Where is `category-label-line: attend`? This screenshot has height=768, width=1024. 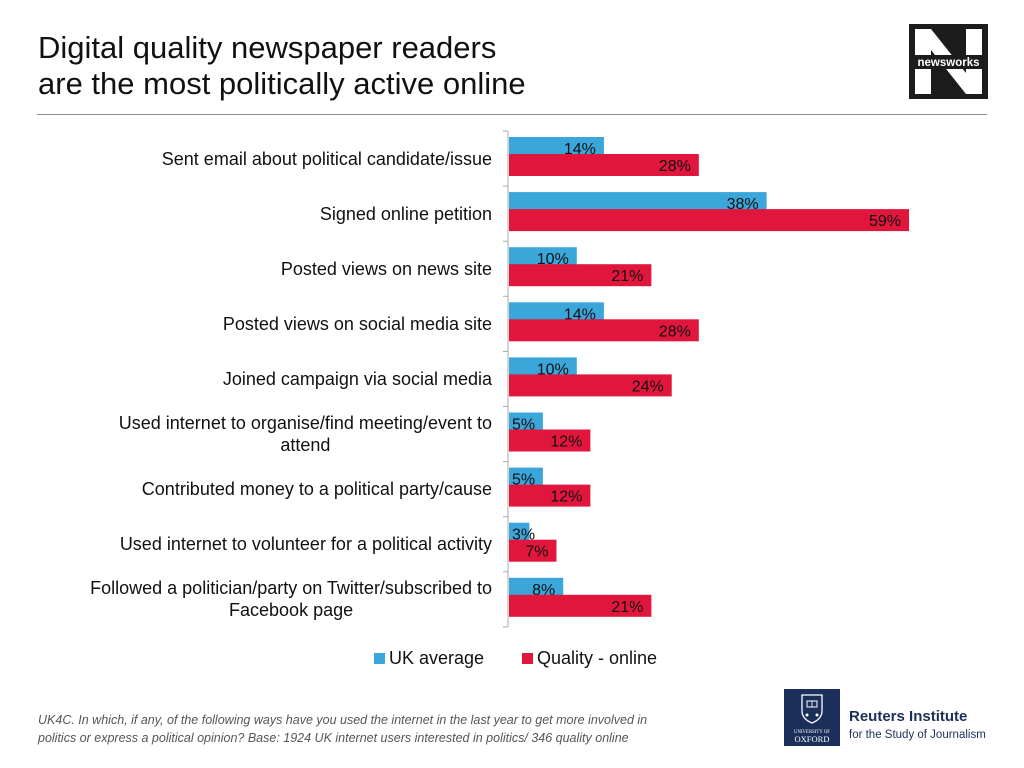 category-label-line: attend is located at coordinates (305, 445).